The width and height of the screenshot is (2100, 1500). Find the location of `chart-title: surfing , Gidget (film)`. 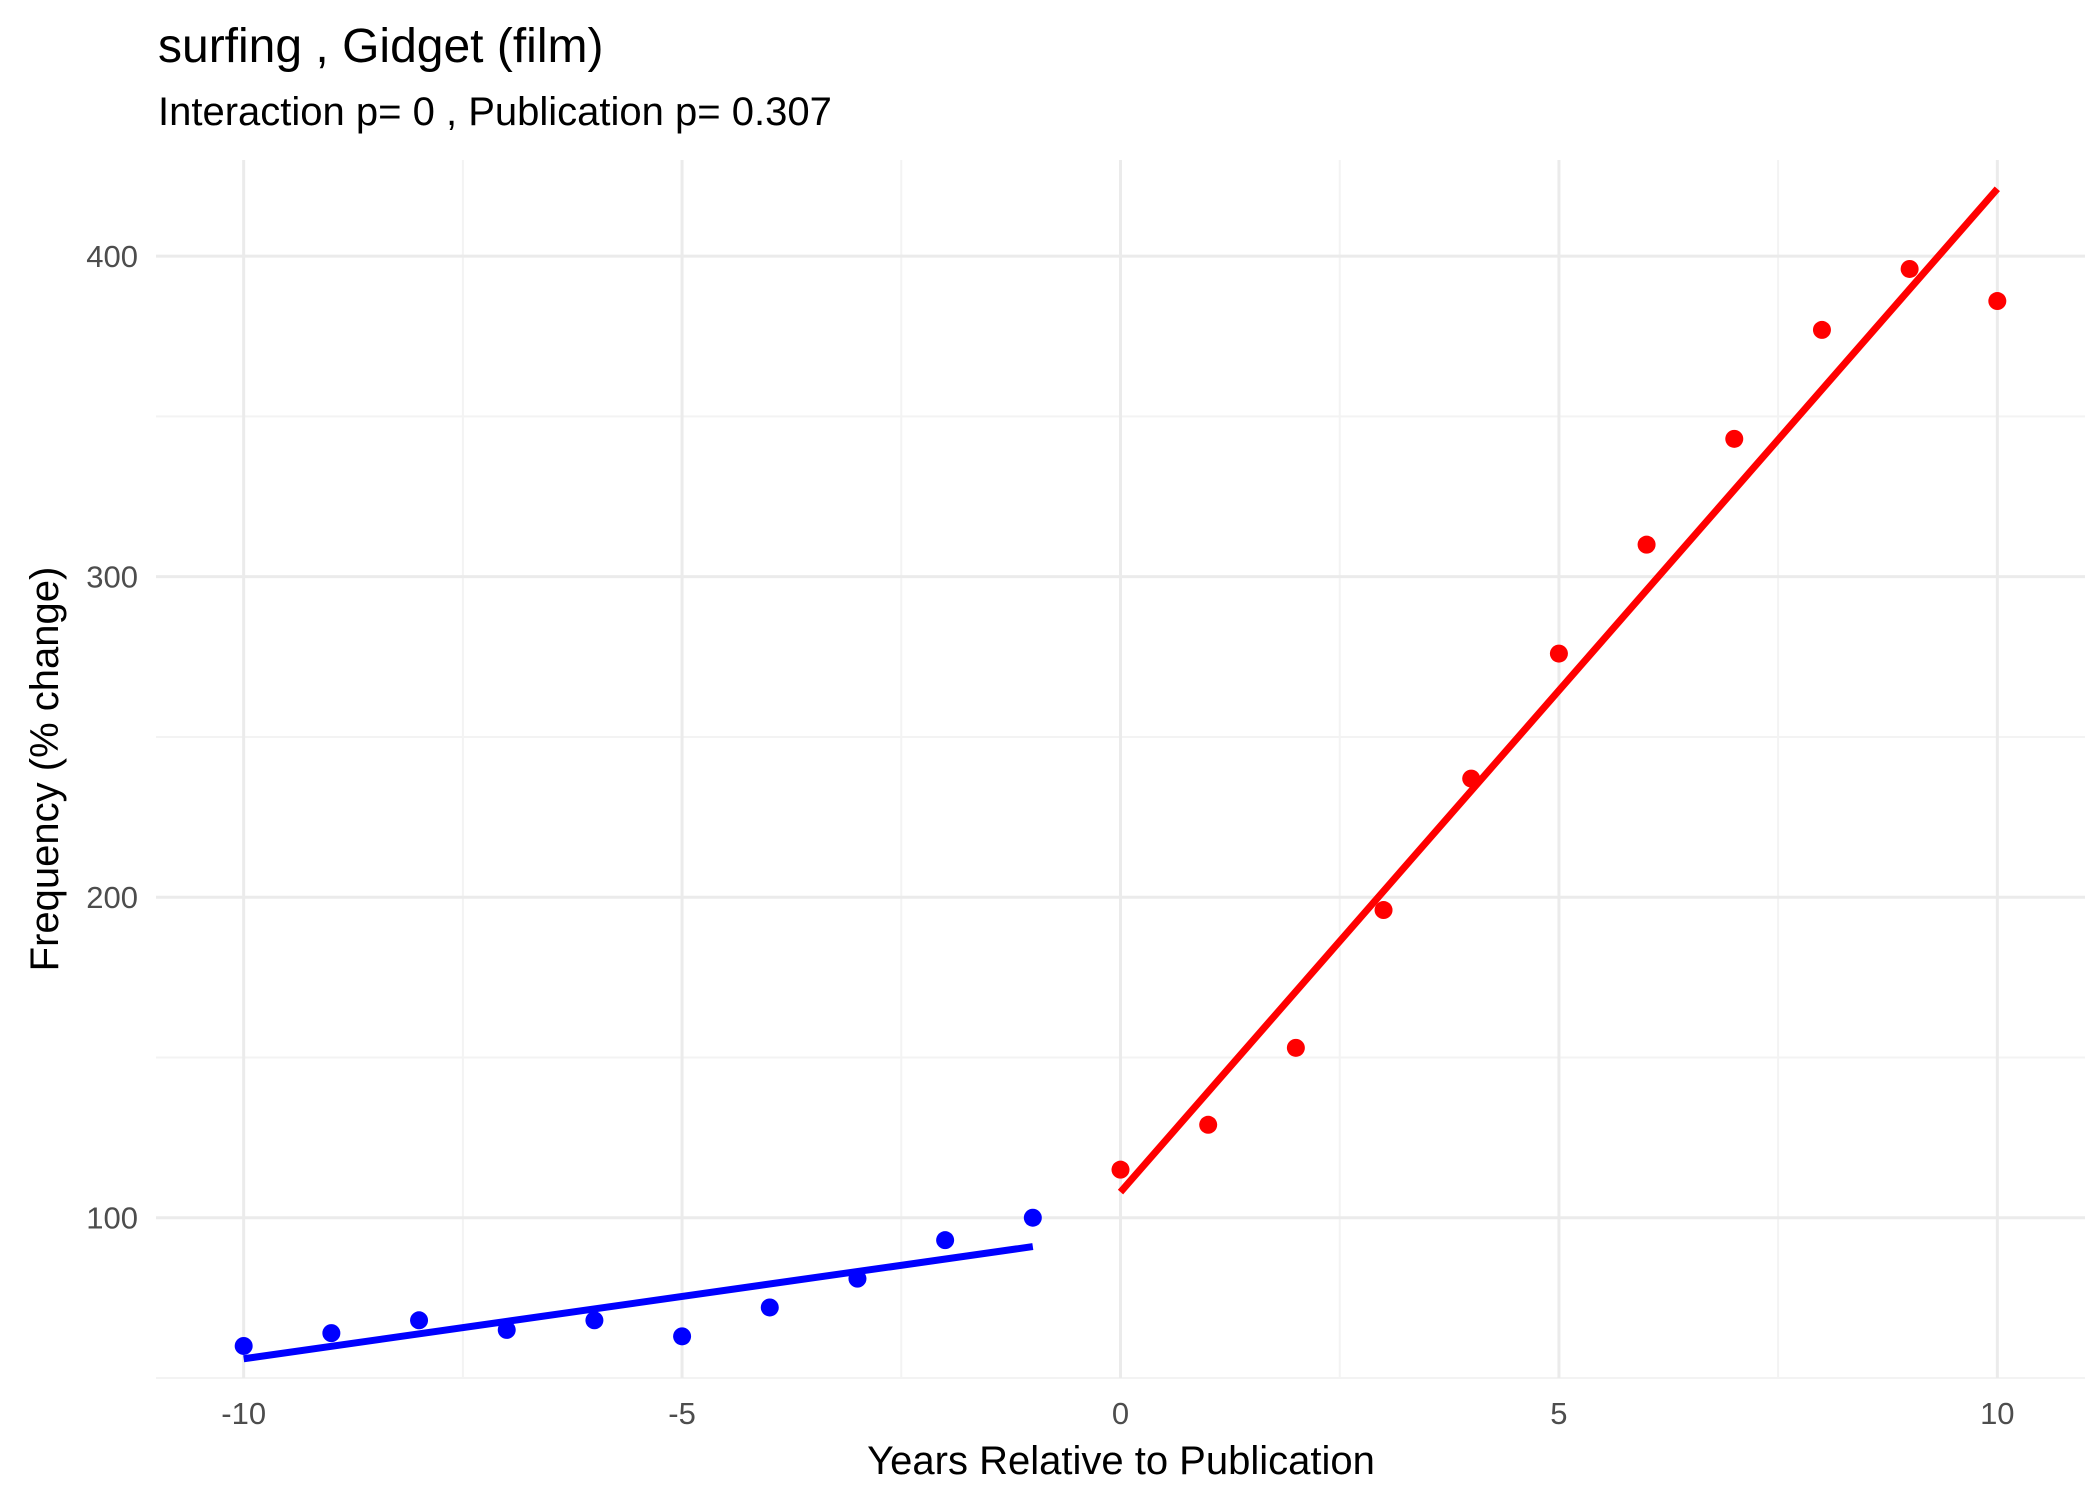

chart-title: surfing , Gidget (film) is located at coordinates (380, 46).